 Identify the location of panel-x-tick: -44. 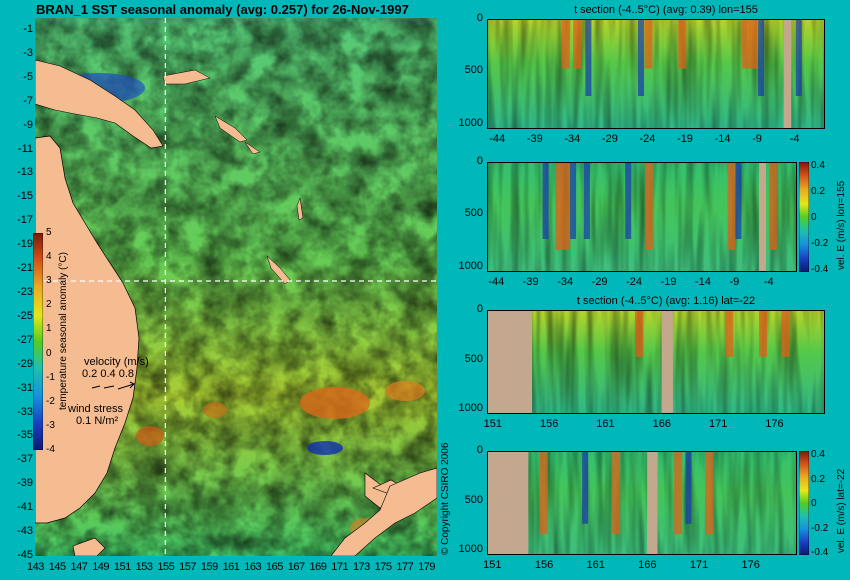
(496, 282).